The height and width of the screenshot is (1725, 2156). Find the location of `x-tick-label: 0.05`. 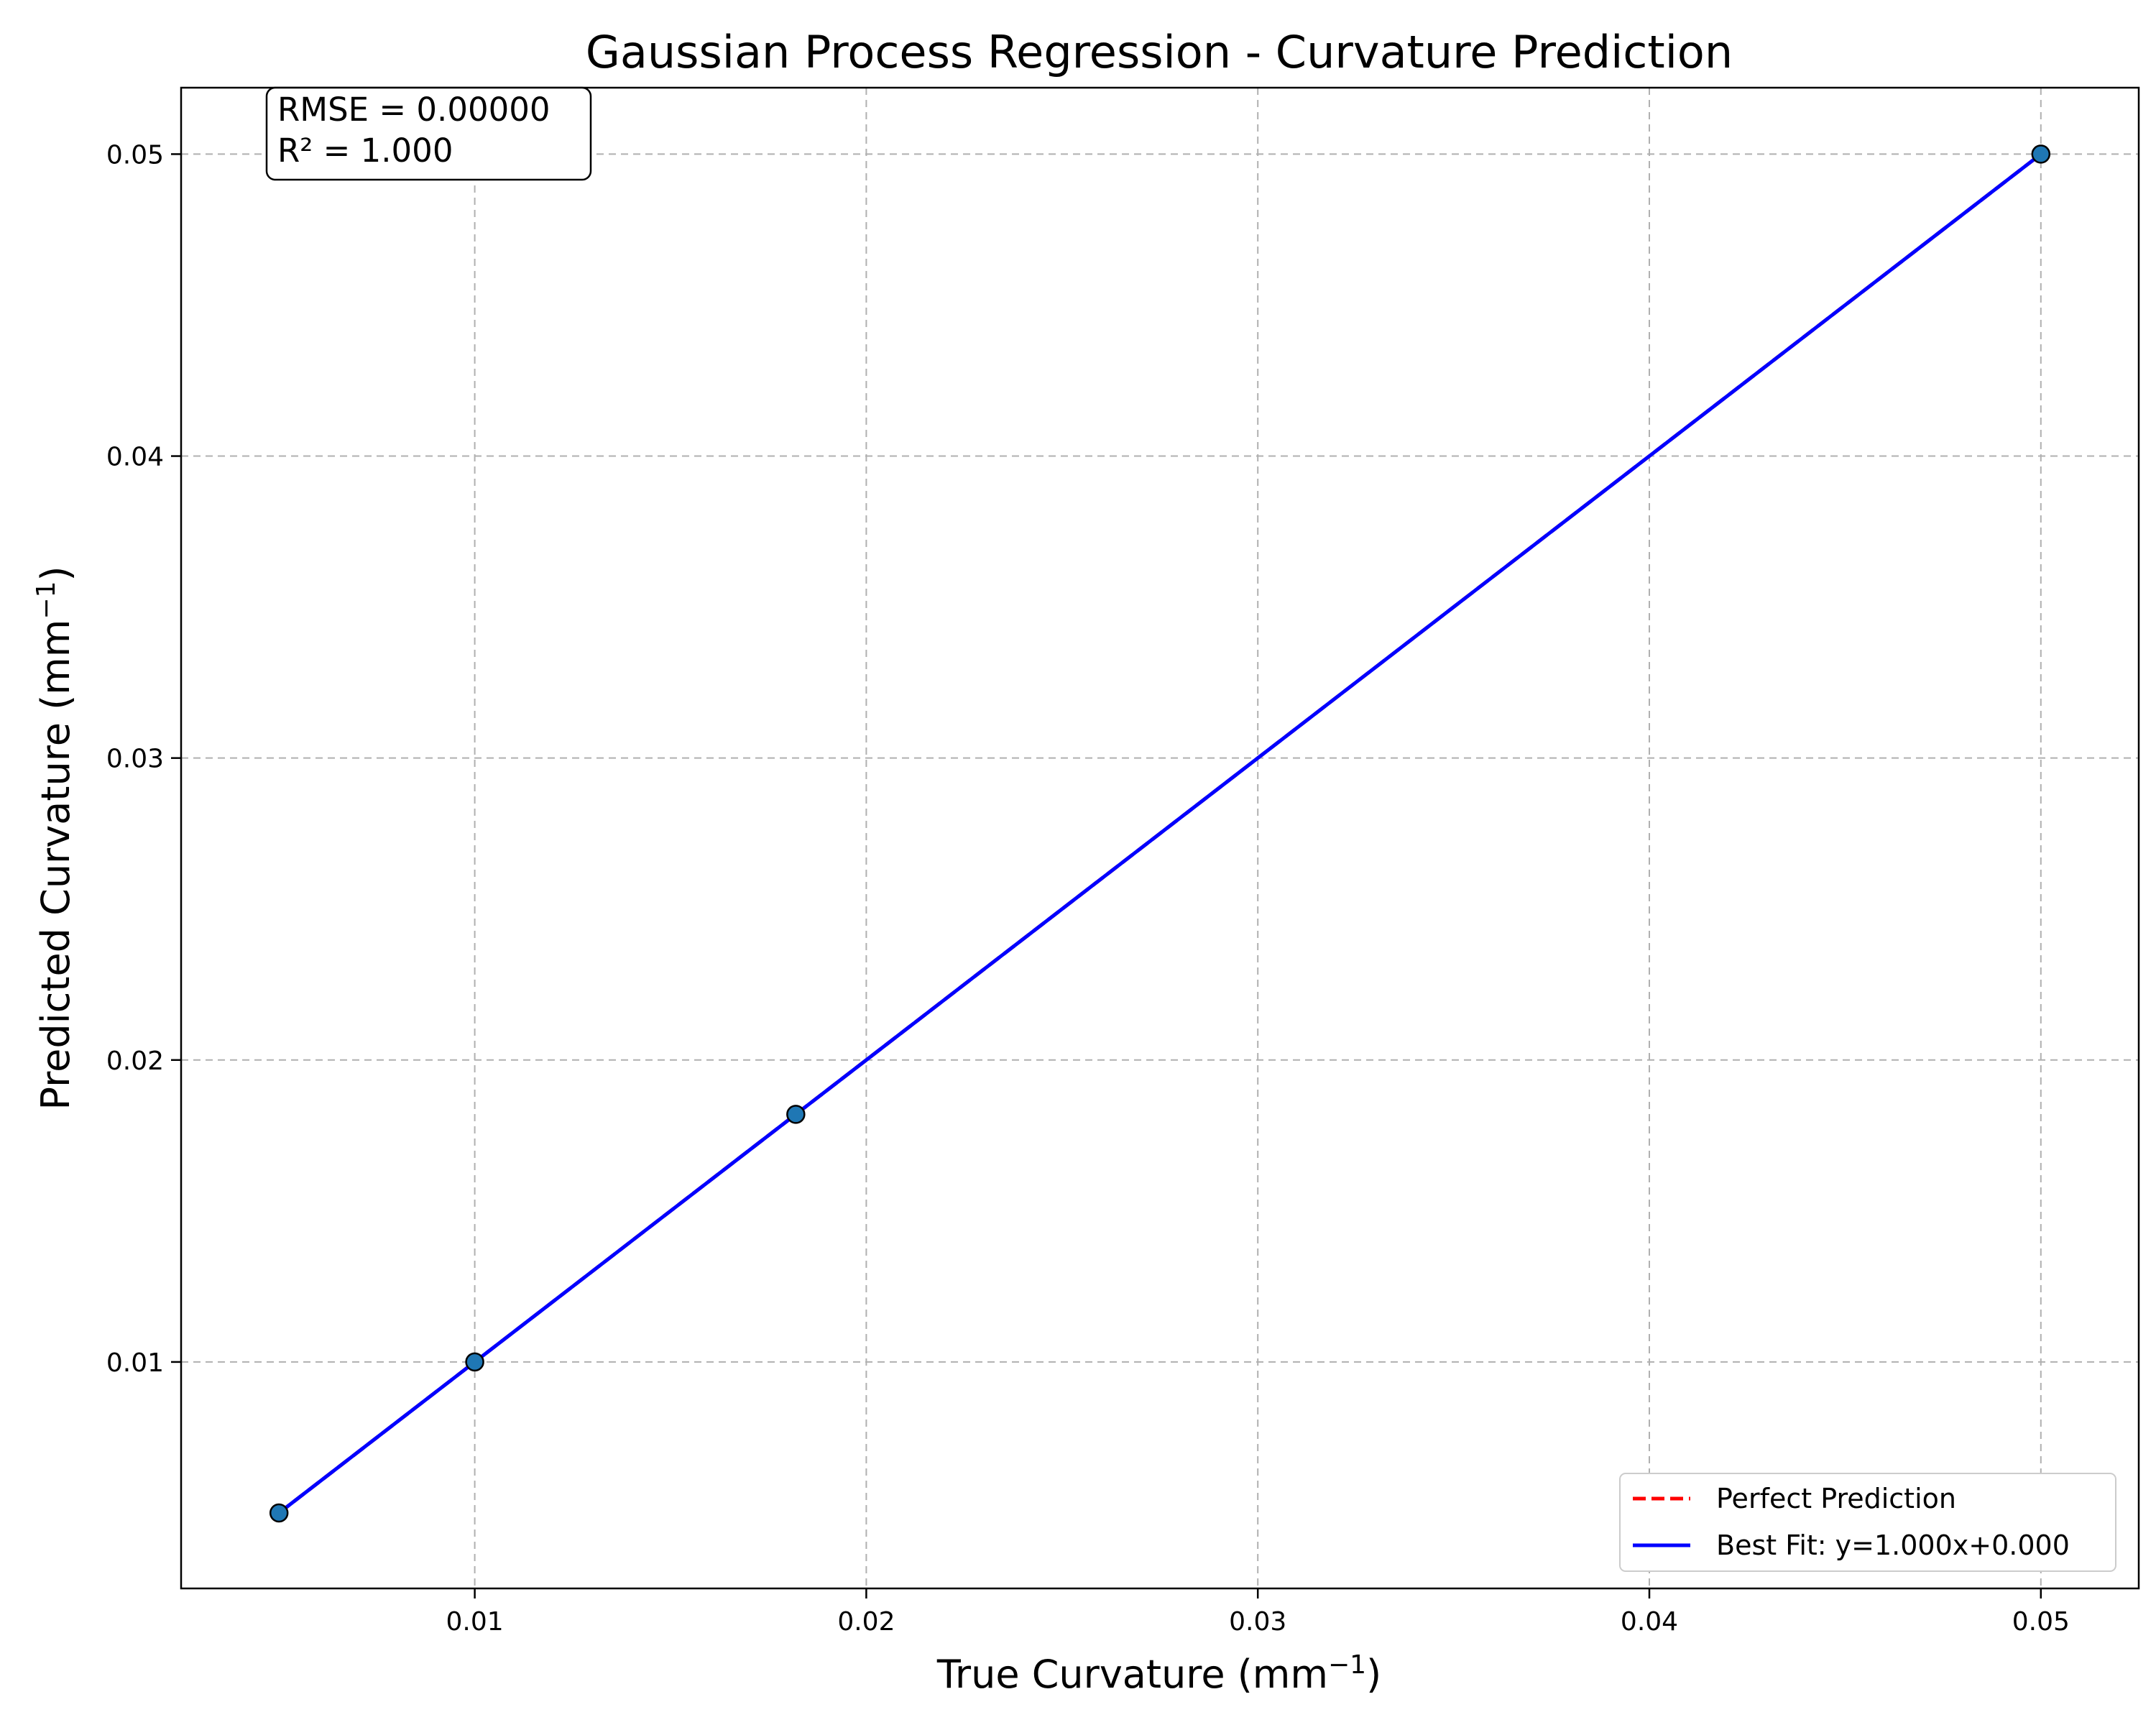

x-tick-label: 0.05 is located at coordinates (2041, 1622).